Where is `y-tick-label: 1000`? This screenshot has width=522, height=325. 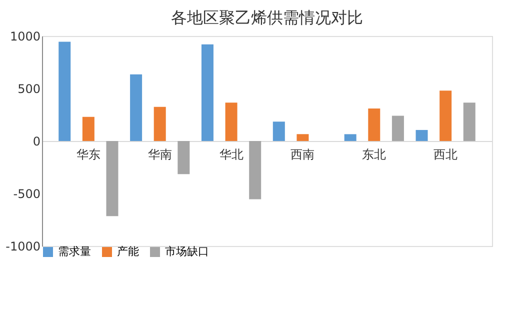 y-tick-label: 1000 is located at coordinates (25, 37).